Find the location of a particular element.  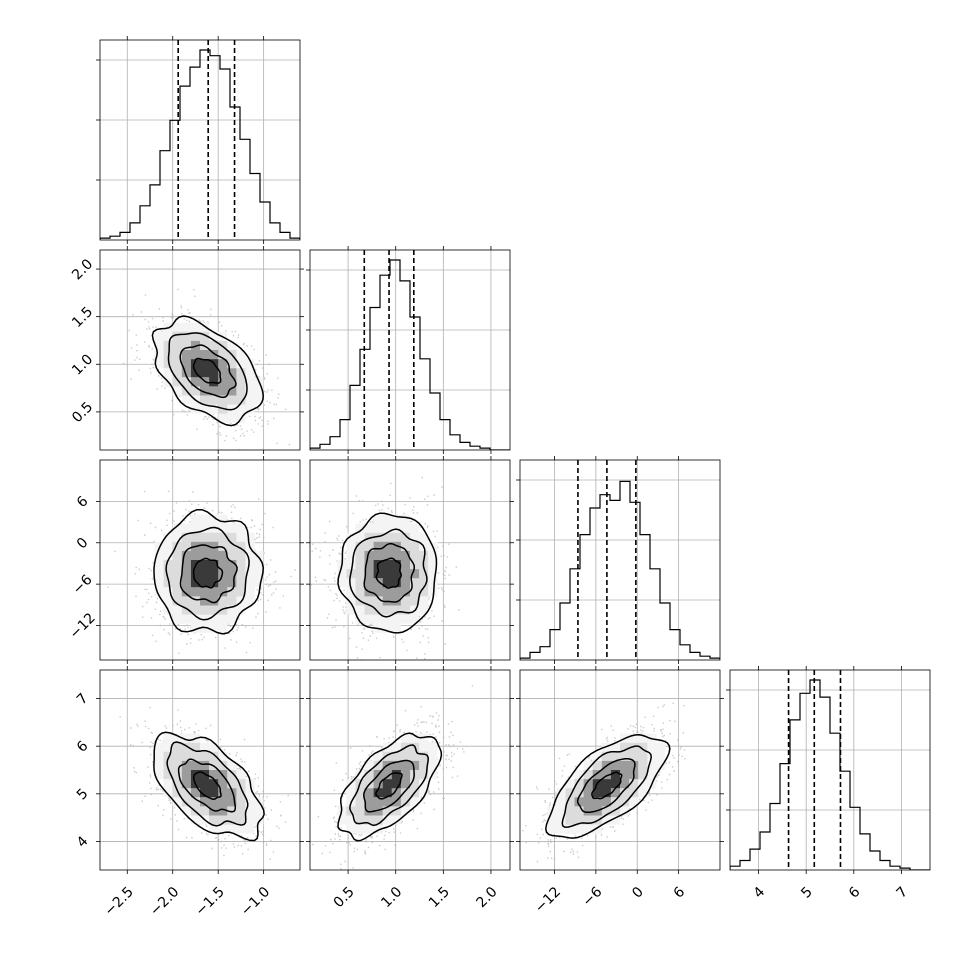

density-panel-3-1: 0.5 1.0 1.5 2.0 is located at coordinates (410, 788).